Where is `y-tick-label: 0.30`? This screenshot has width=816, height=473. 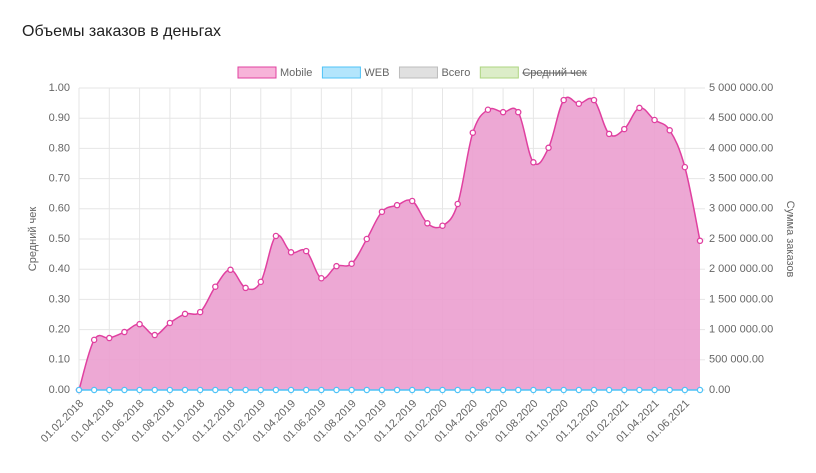 y-tick-label: 0.30 is located at coordinates (59, 299).